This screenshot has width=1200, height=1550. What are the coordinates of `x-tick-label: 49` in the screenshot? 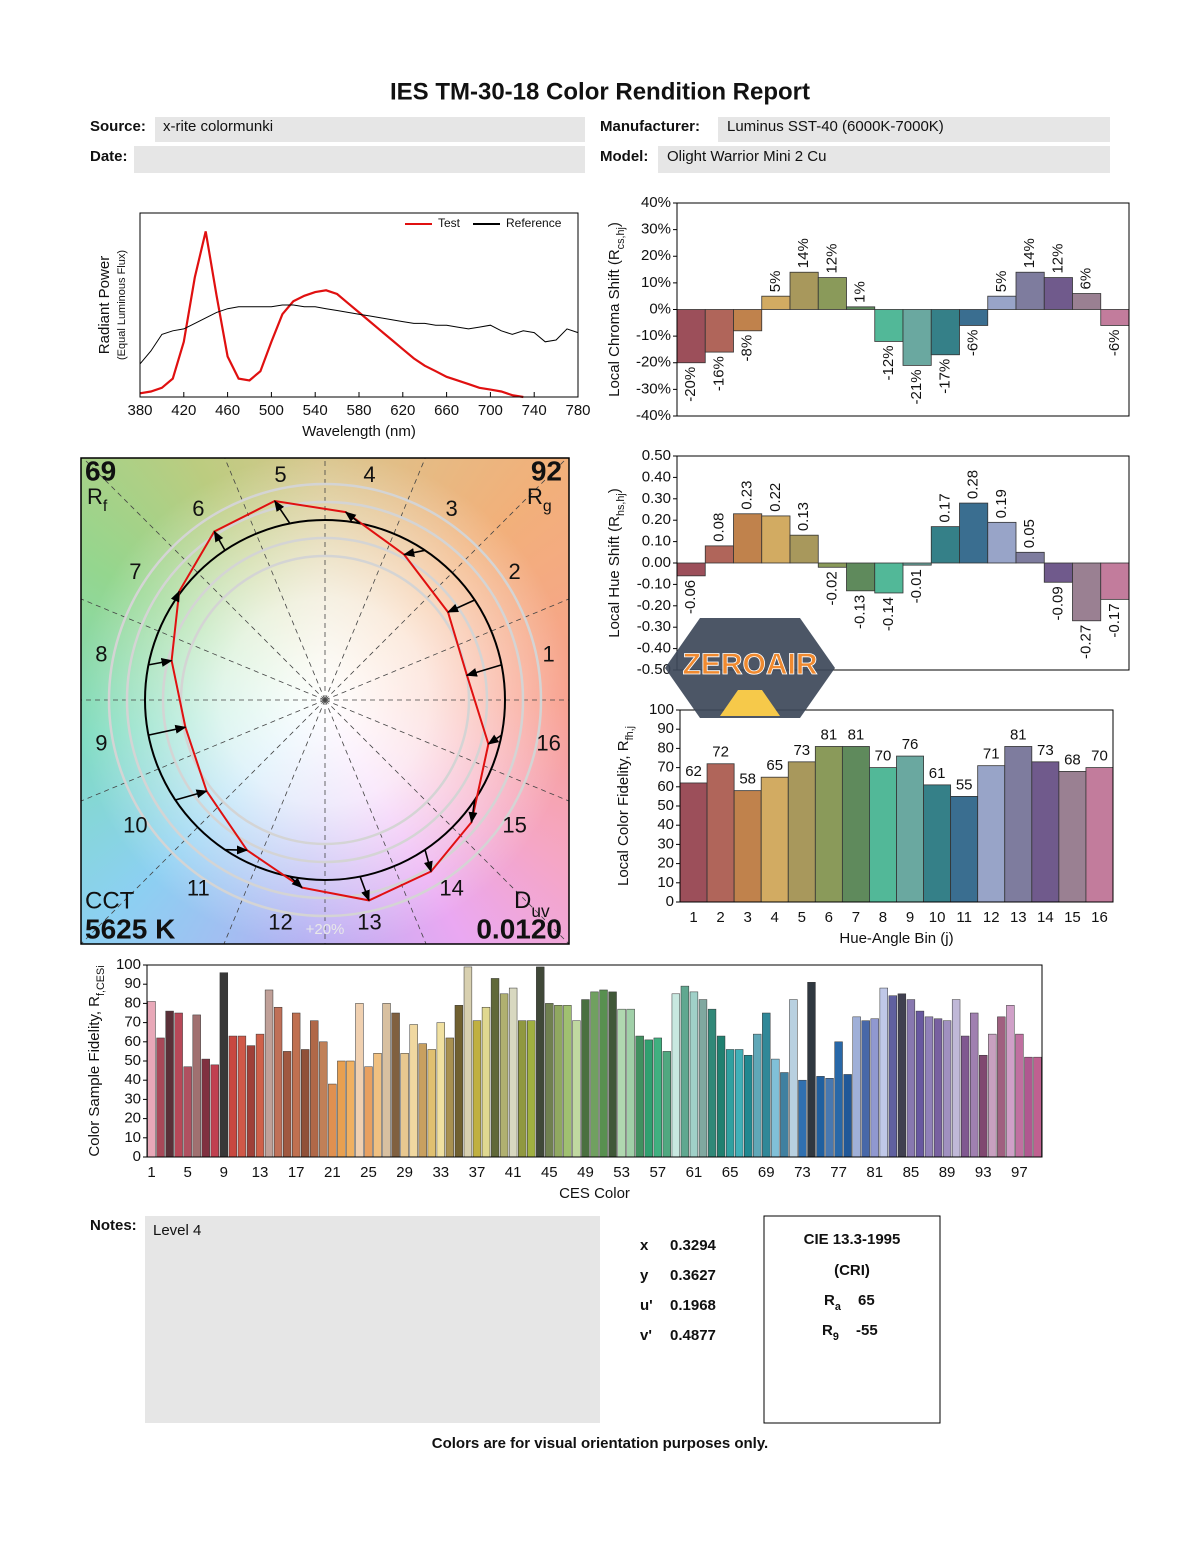 It's located at (585, 1172).